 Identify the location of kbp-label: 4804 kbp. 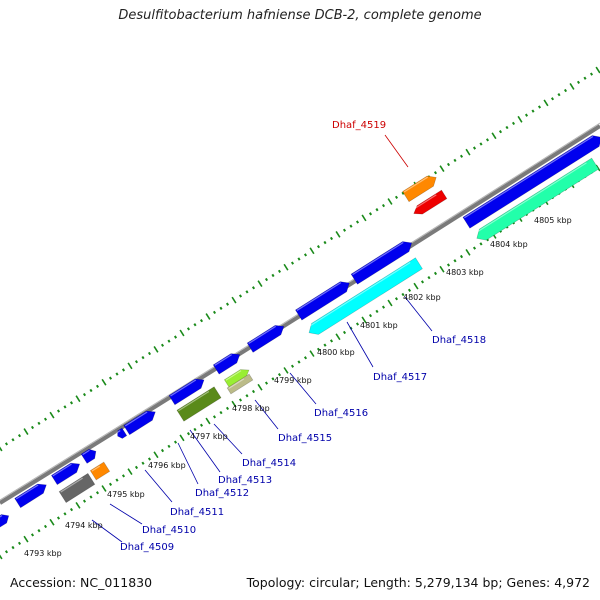
(509, 244).